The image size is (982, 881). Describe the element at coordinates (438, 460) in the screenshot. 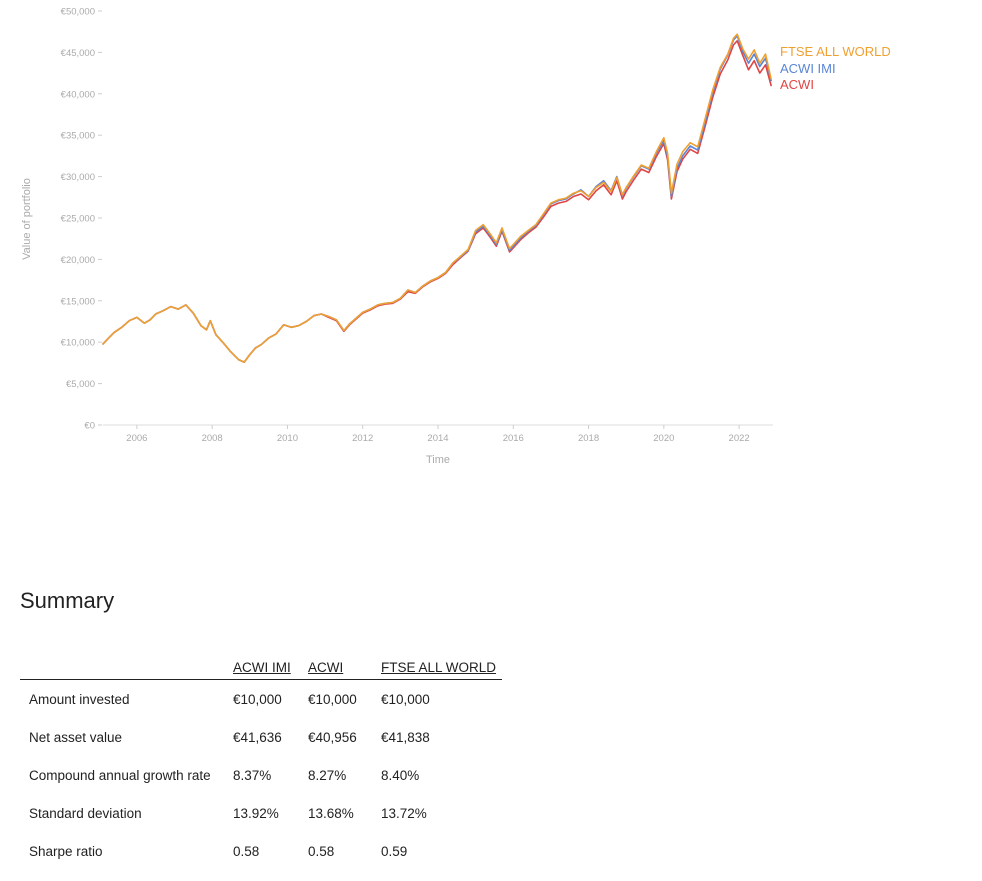

I see `x-axis-title: Time` at that location.